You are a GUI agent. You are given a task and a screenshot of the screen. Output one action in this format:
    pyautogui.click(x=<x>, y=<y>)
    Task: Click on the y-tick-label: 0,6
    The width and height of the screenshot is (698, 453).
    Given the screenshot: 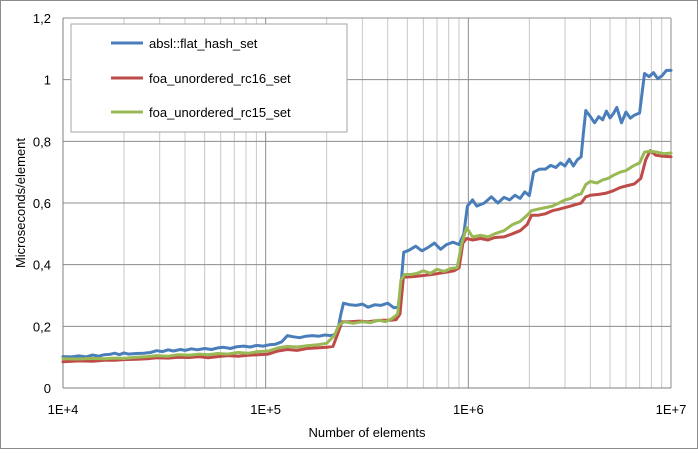 What is the action you would take?
    pyautogui.click(x=42, y=203)
    